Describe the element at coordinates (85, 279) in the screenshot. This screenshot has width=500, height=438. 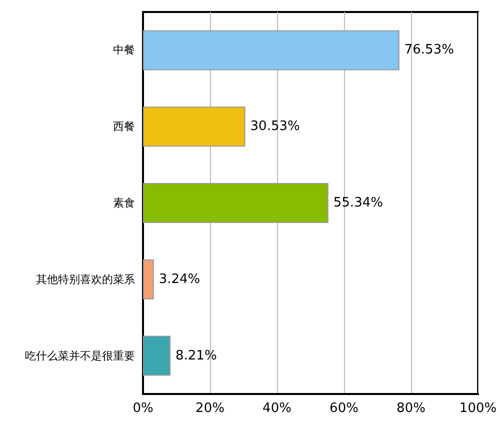
I see `y-tick-label: 其他特别喜欢的菜系` at that location.